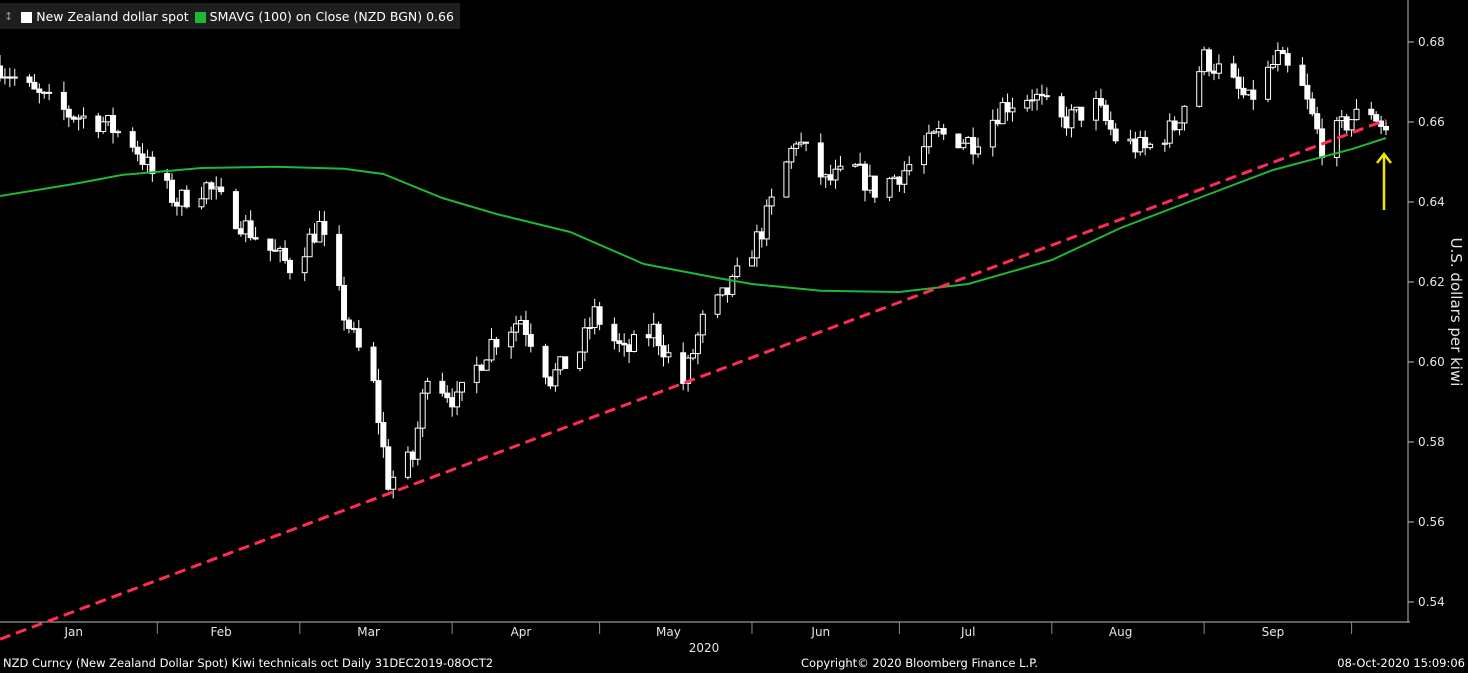 The height and width of the screenshot is (673, 1468). Describe the element at coordinates (704, 648) in the screenshot. I see `x-year-label: 2020` at that location.